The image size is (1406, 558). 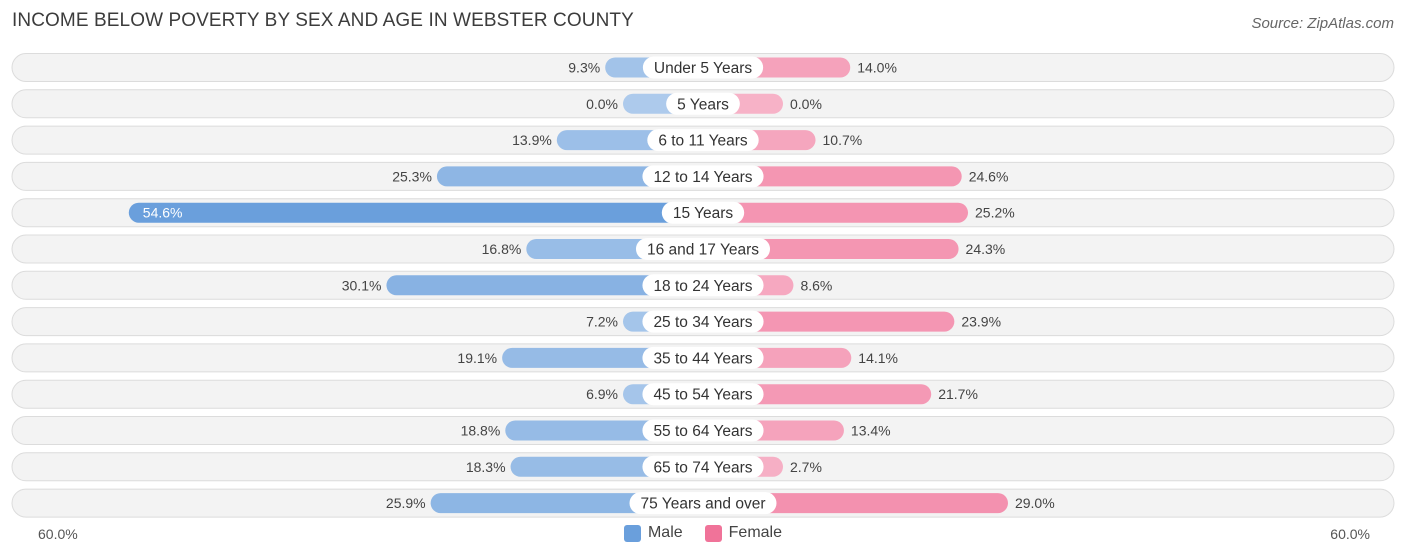 What do you see at coordinates (1322, 23) in the screenshot?
I see `source-note: Source: ZipAtlas.com` at bounding box center [1322, 23].